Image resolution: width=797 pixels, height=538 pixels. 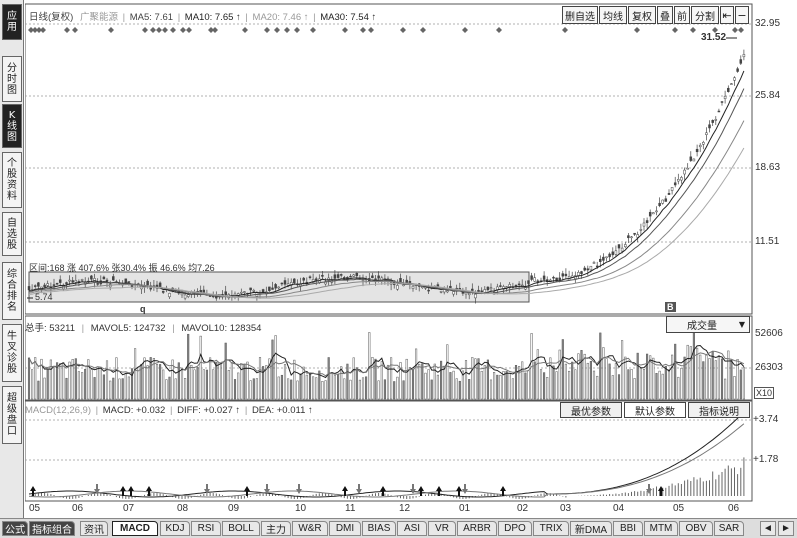 What do you see at coordinates (241, 528) in the screenshot?
I see `tab-boll: BOLL` at bounding box center [241, 528].